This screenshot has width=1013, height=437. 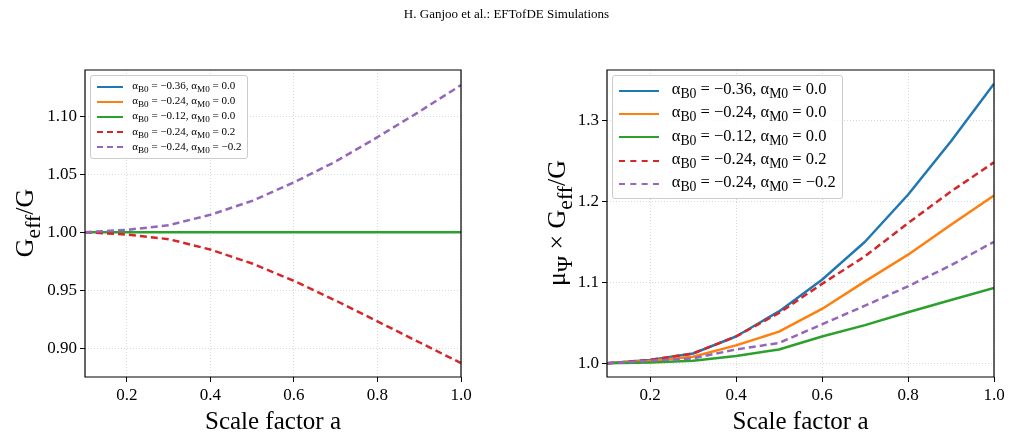 I want to click on y-tick-label: 1.0, so click(x=588, y=362).